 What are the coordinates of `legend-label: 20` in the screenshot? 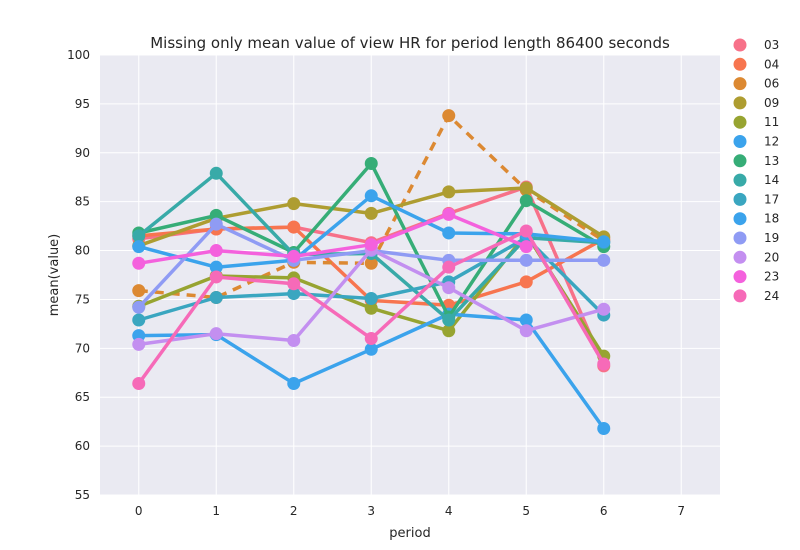 It's located at (771, 257).